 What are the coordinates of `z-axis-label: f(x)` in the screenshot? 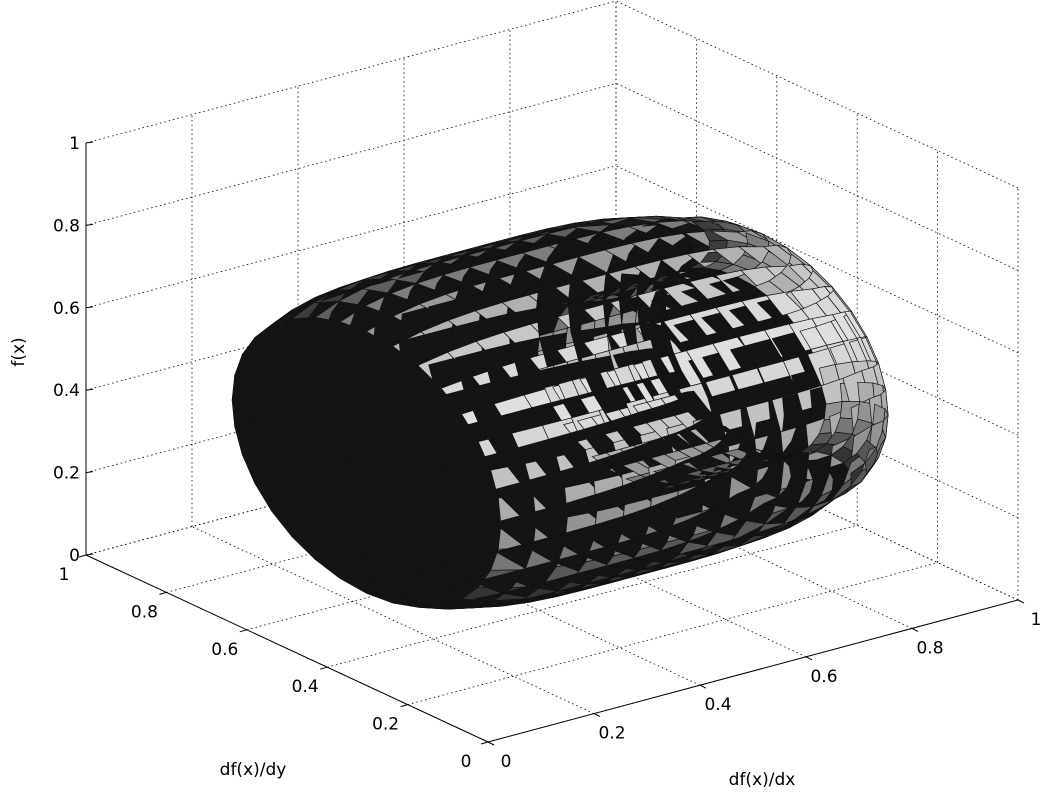 It's located at (19, 351).